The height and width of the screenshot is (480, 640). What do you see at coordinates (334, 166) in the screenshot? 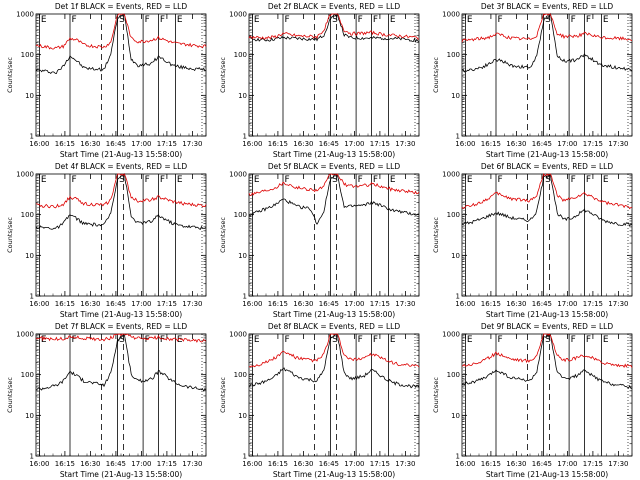
I see `chart-title: Det 5f BLACK = Events, RED = LLD` at bounding box center [334, 166].